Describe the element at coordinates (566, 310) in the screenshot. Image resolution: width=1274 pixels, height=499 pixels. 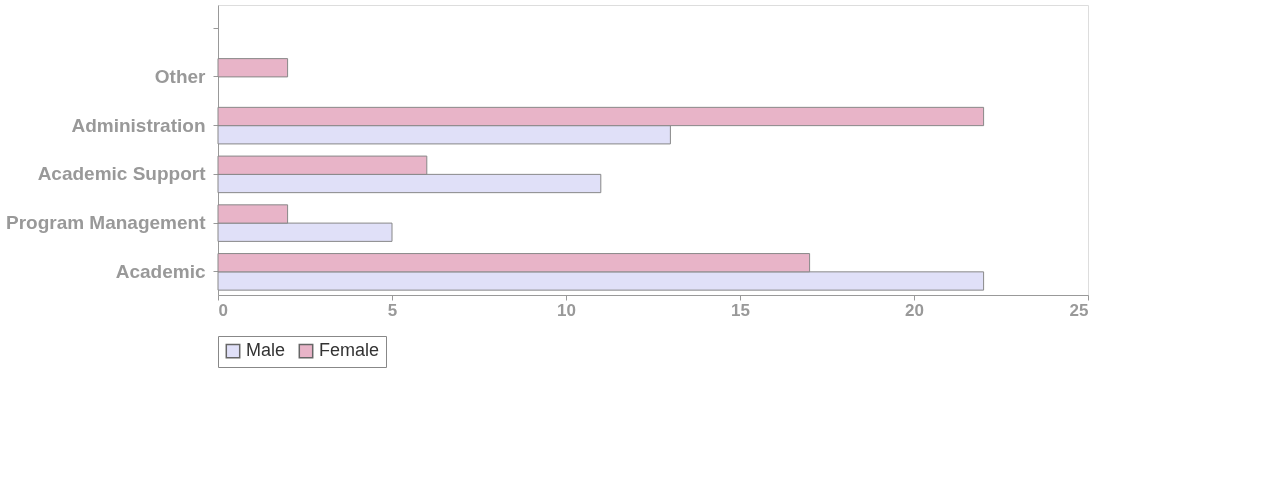
I see `x-tick-label: 10` at that location.